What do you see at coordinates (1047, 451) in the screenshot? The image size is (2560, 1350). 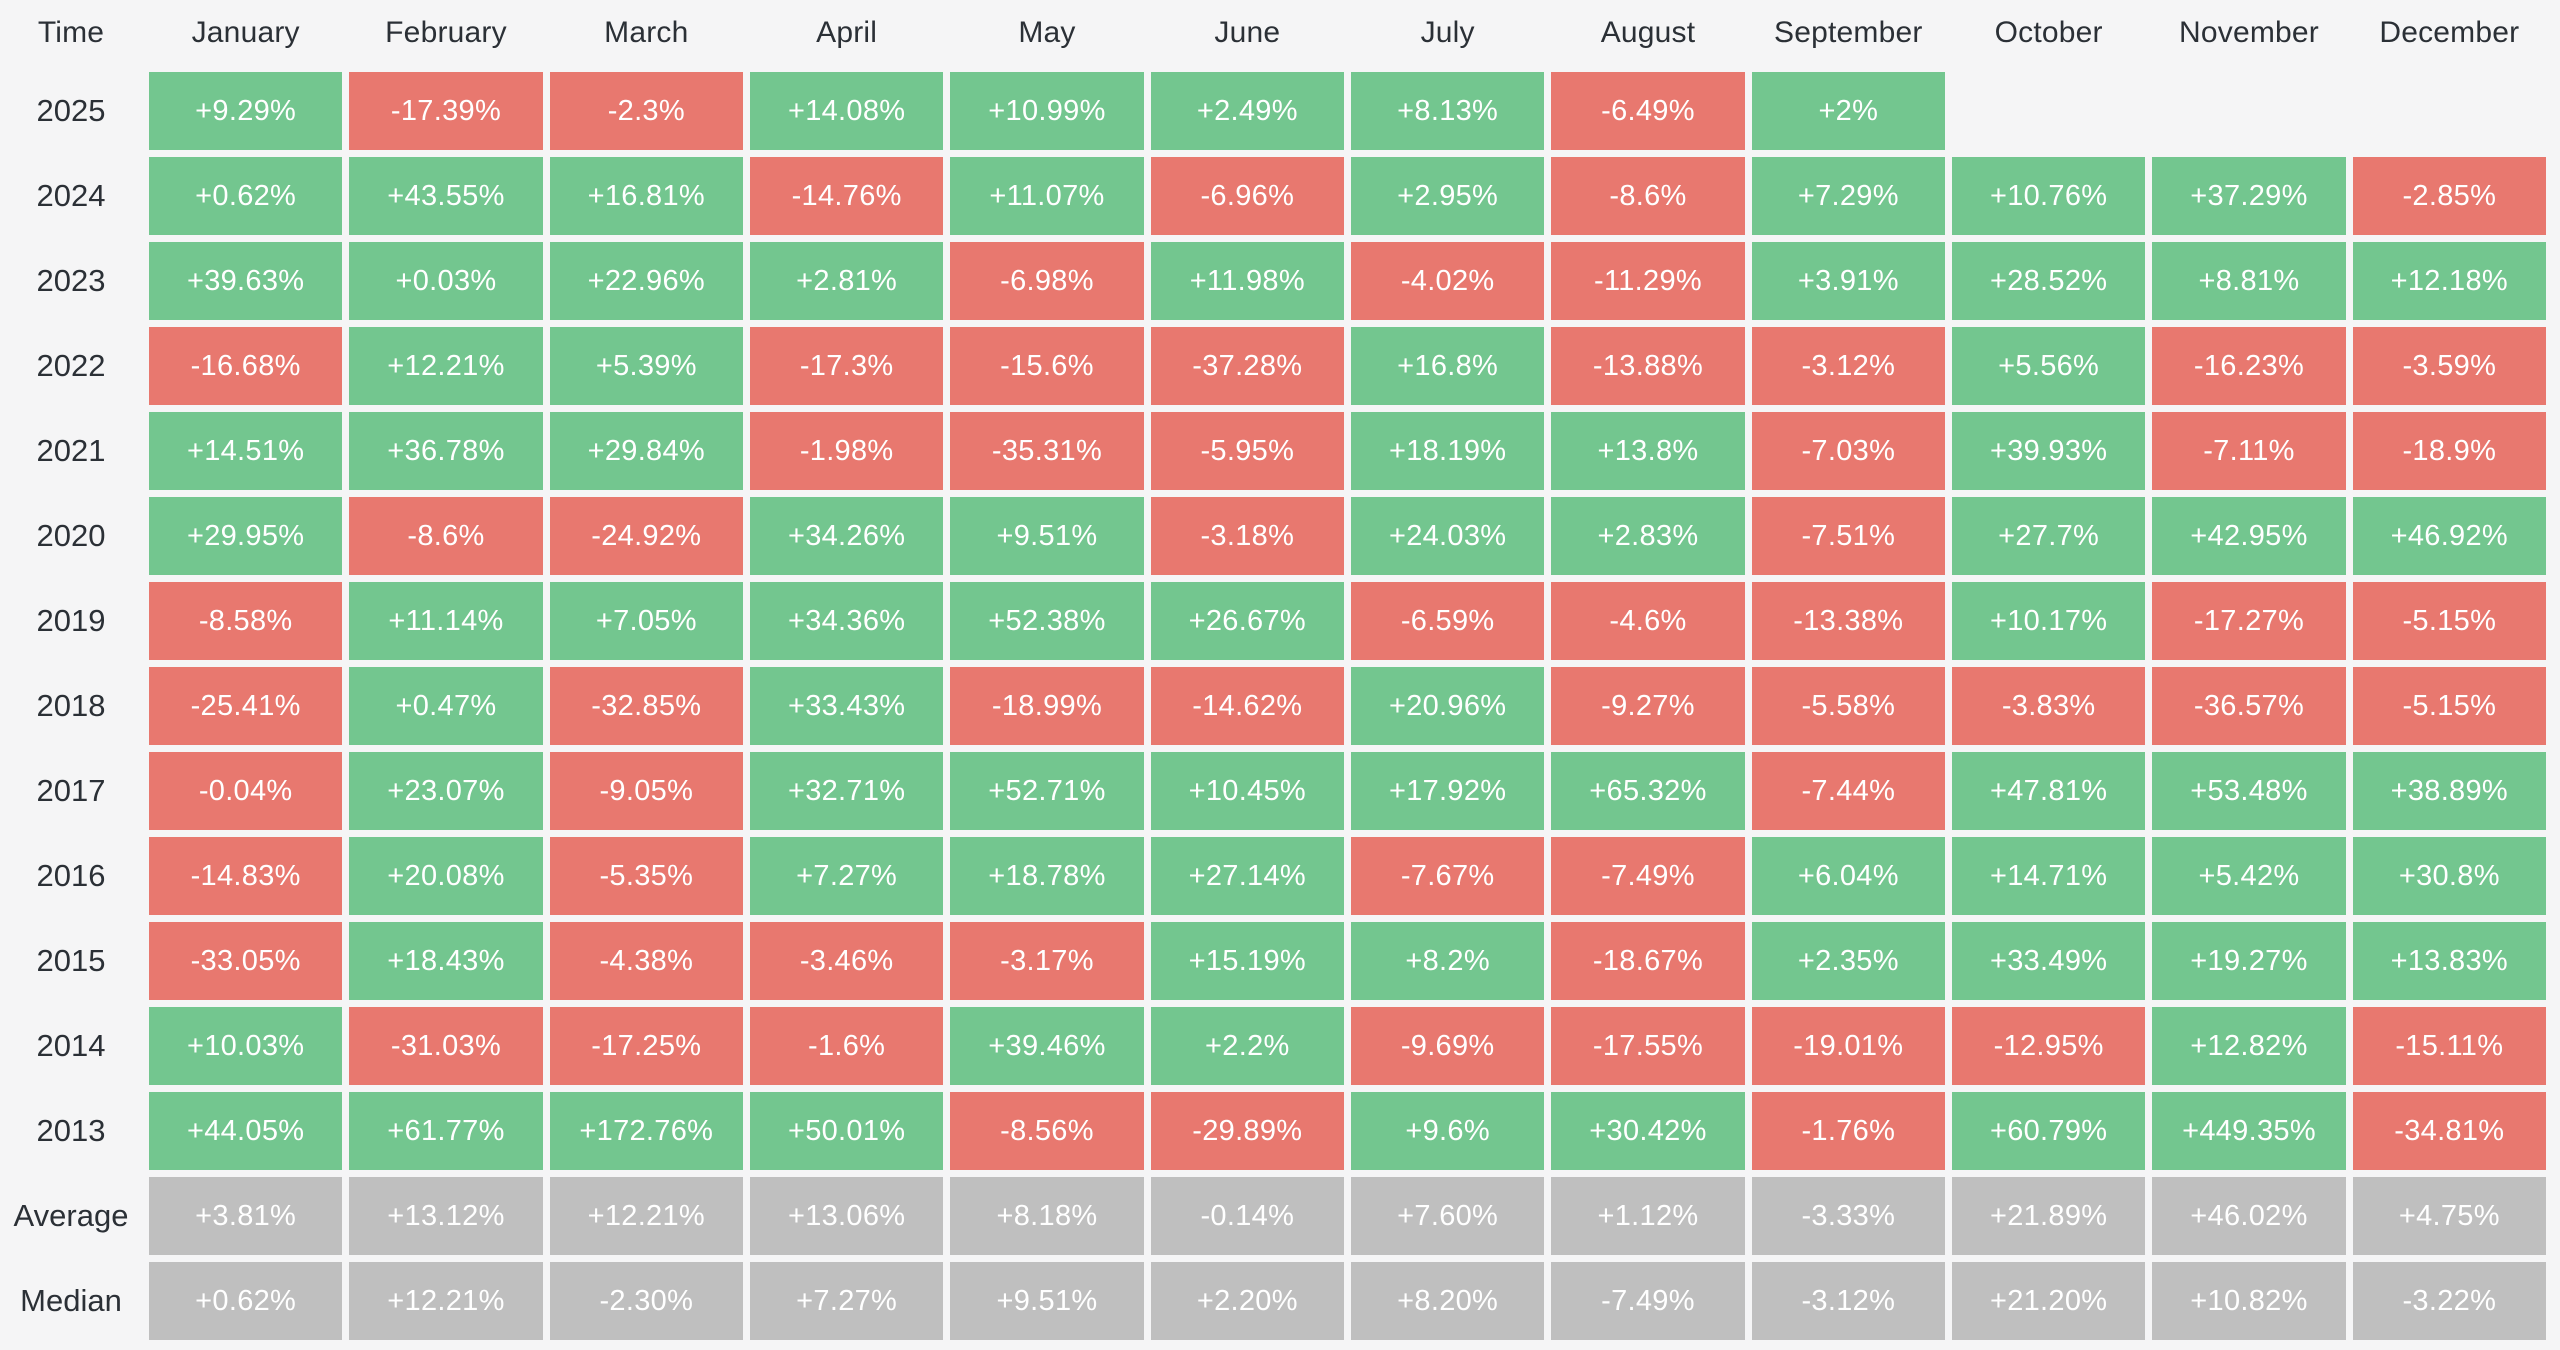 I see `heatmap-cell: -35.31%` at bounding box center [1047, 451].